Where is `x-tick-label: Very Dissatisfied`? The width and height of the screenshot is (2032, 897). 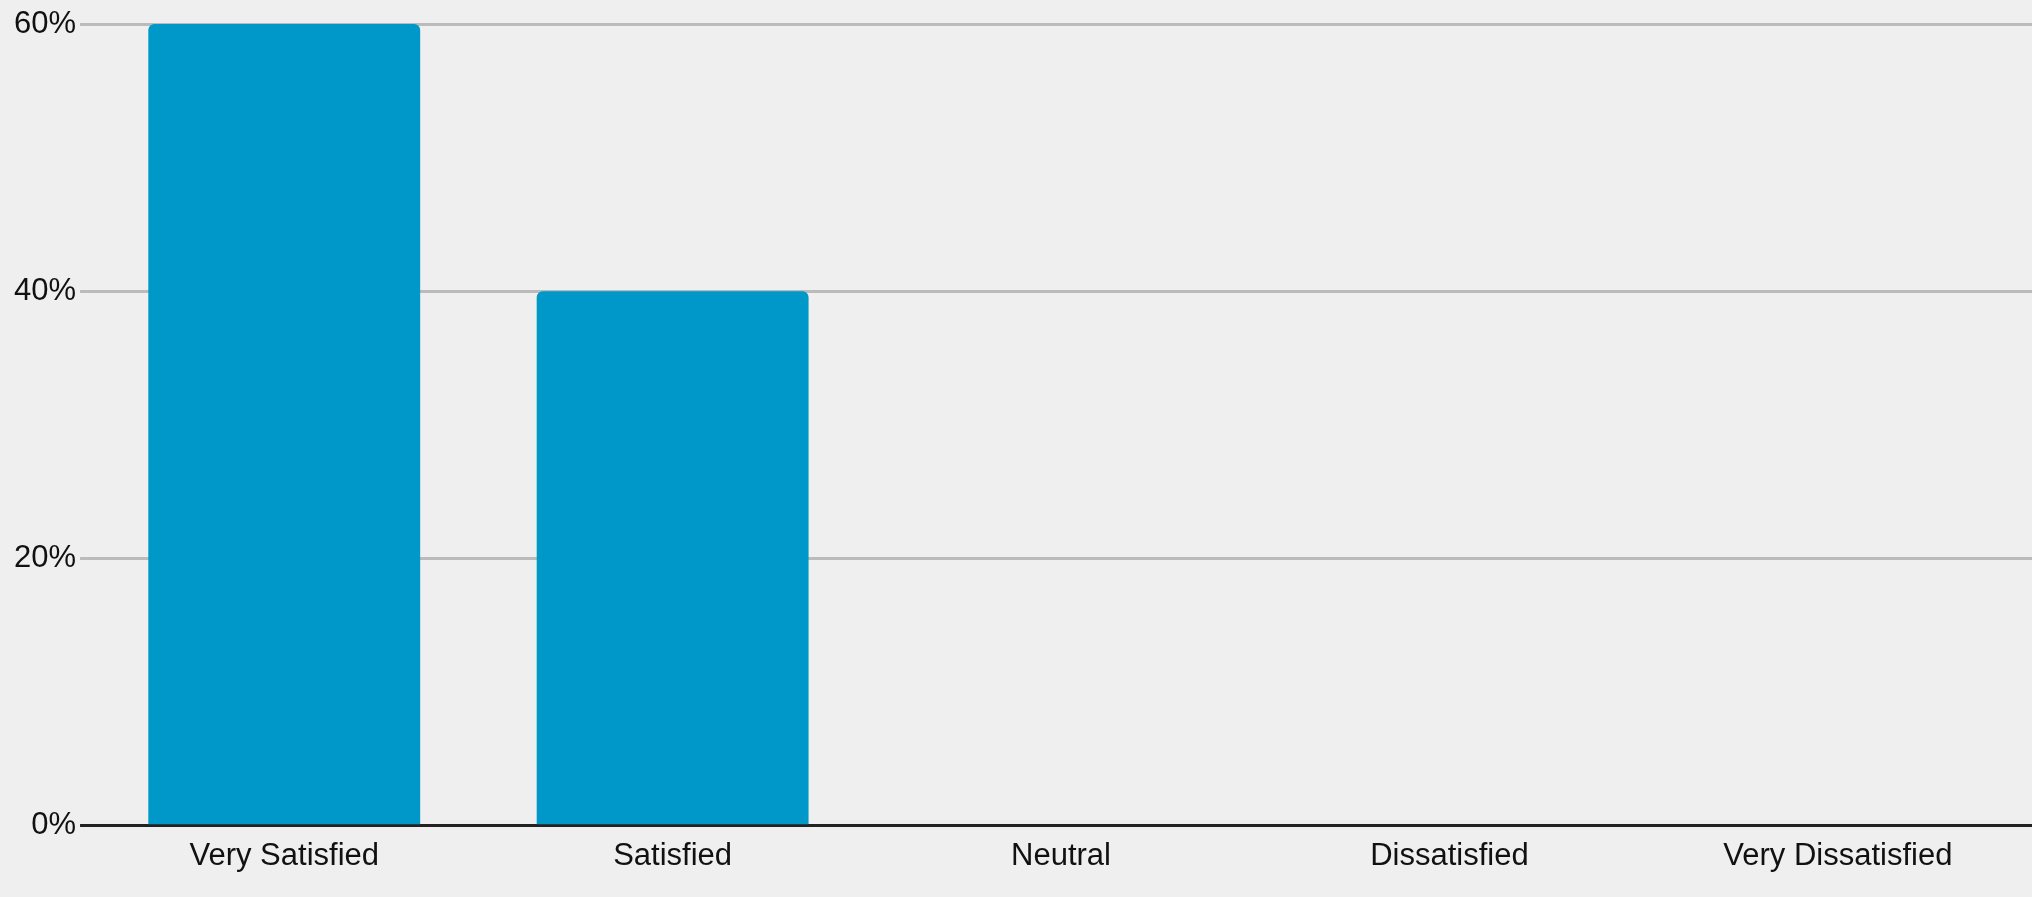 x-tick-label: Very Dissatisfied is located at coordinates (1838, 854).